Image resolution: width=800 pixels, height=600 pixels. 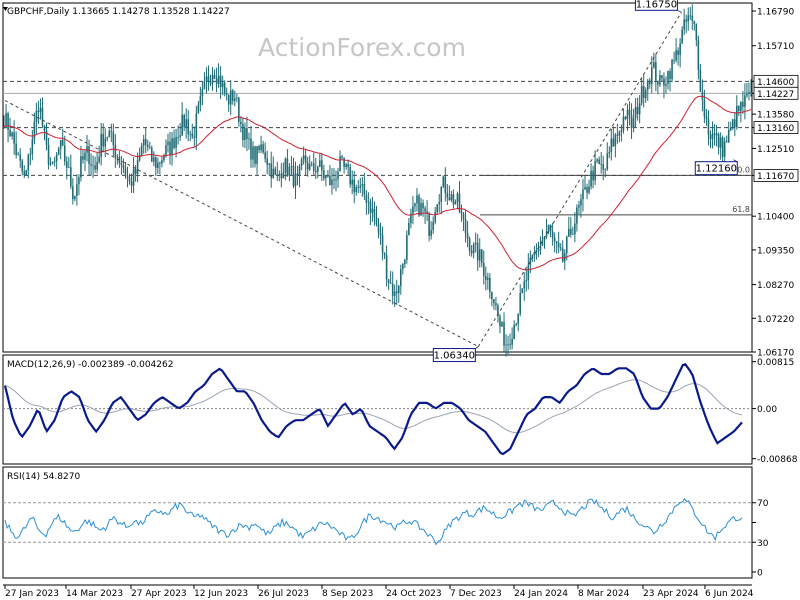 I want to click on y-tick-label: 1.14600, so click(x=775, y=83).